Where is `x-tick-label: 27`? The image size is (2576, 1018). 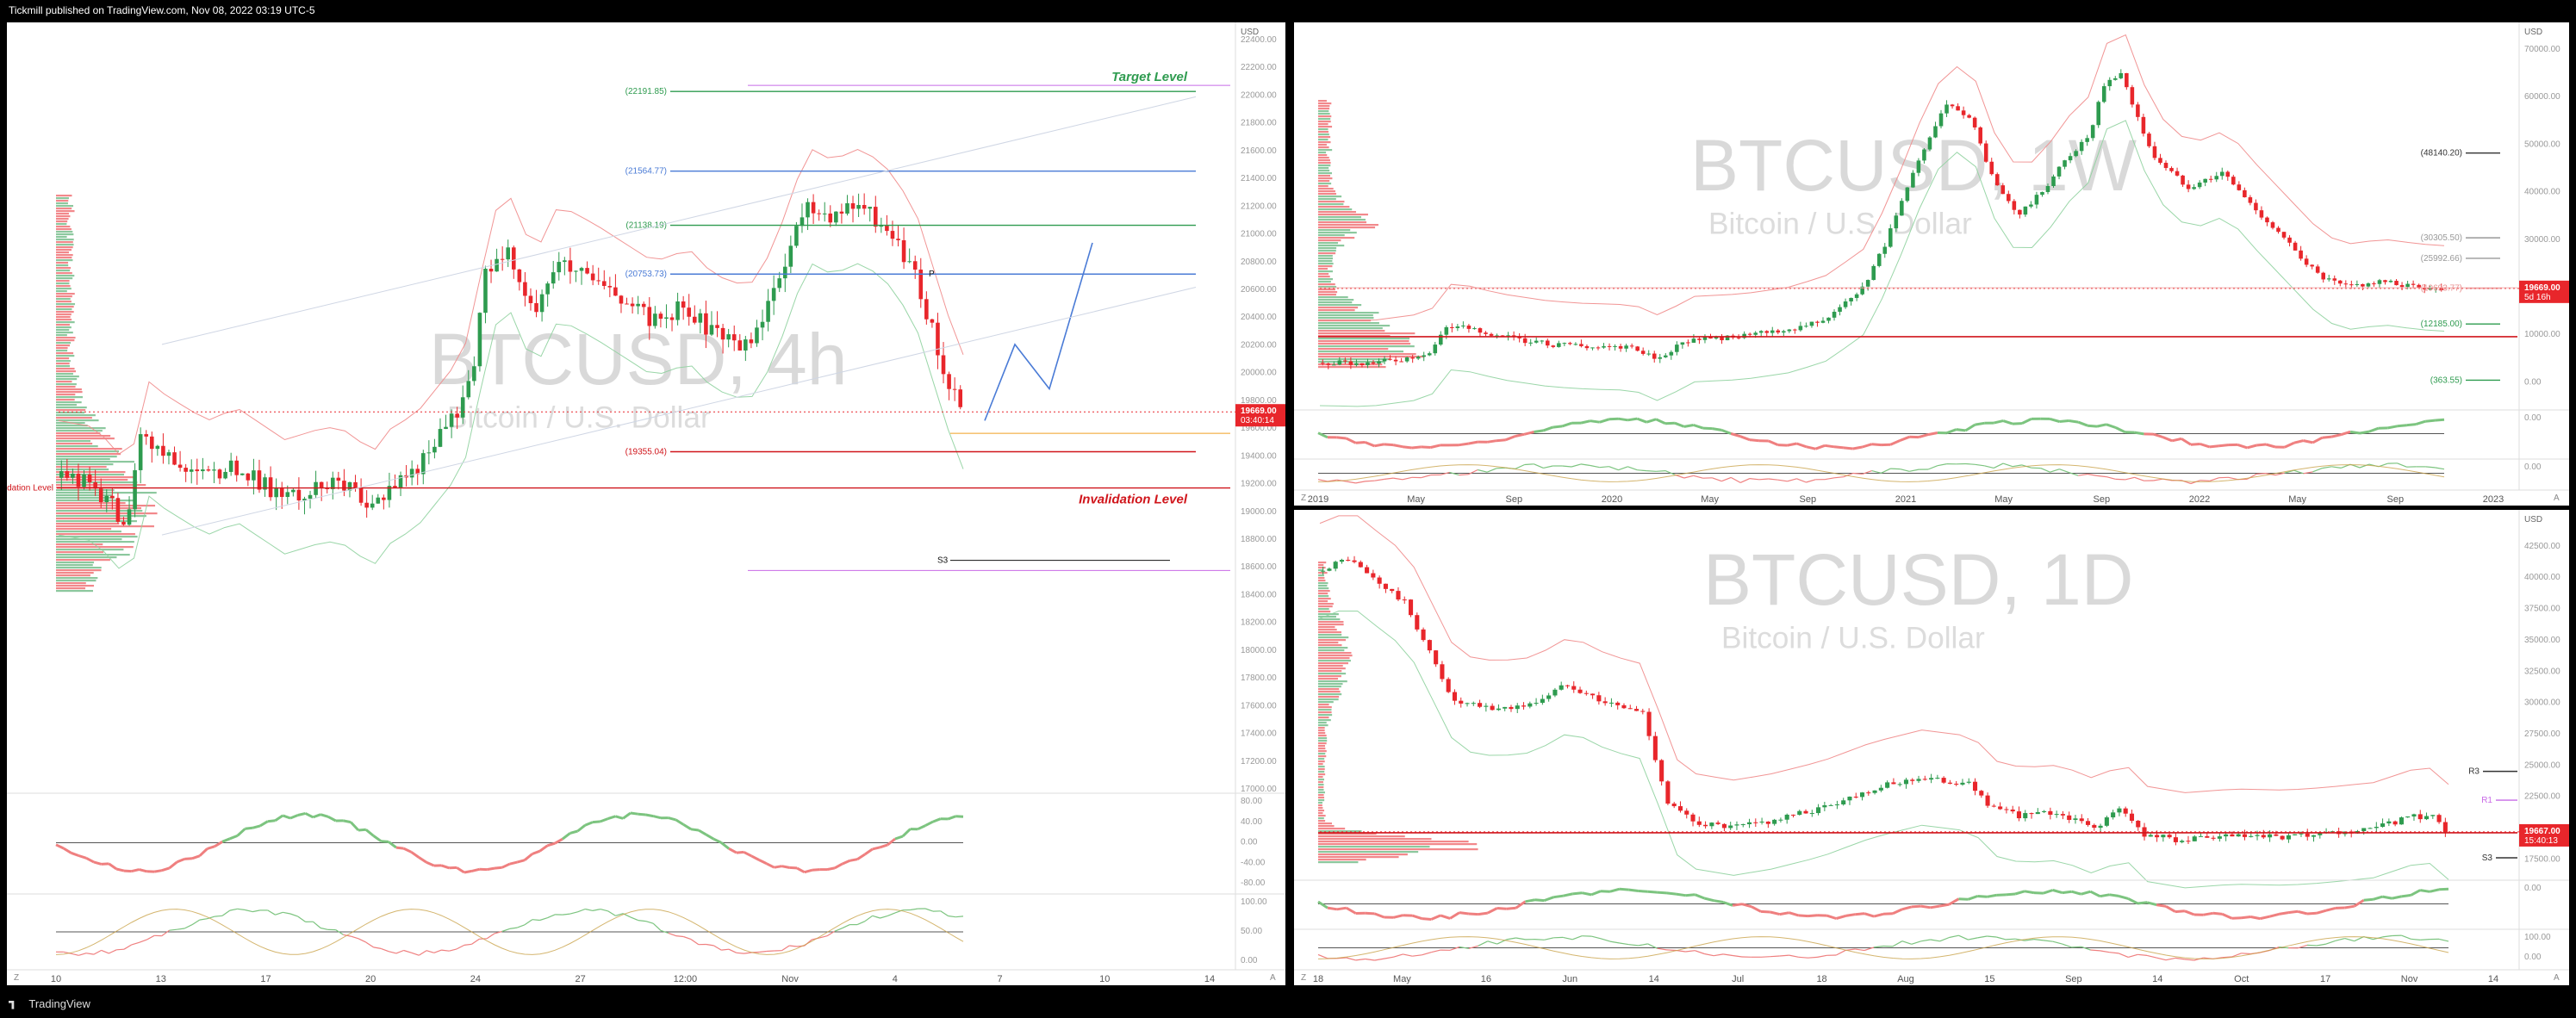 x-tick-label: 27 is located at coordinates (581, 979).